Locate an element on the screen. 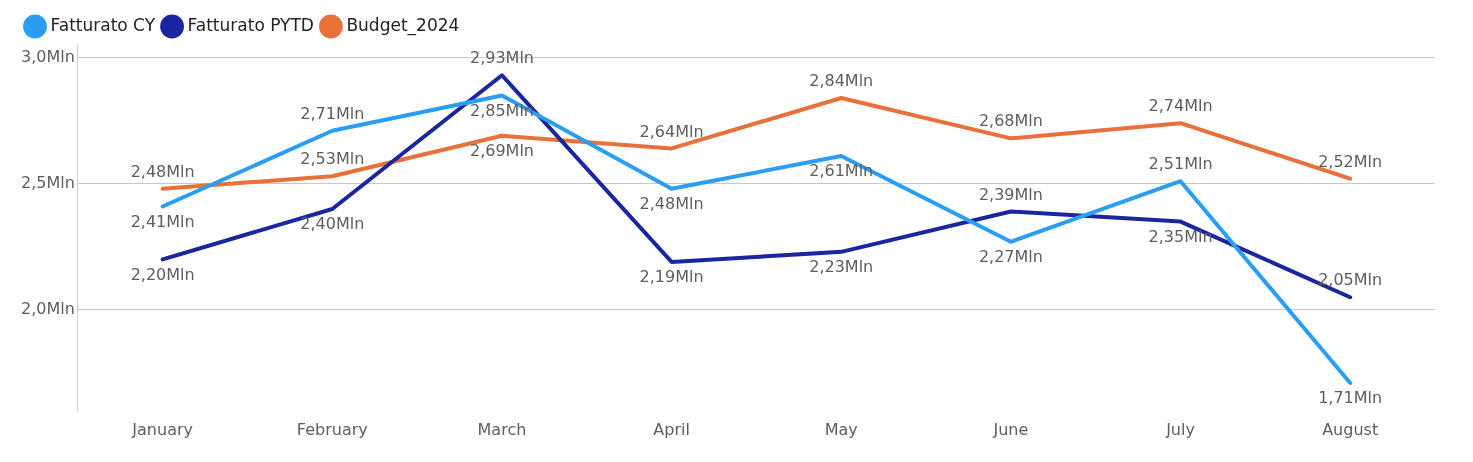 The image size is (1473, 462). x-tick-label: April is located at coordinates (671, 429).